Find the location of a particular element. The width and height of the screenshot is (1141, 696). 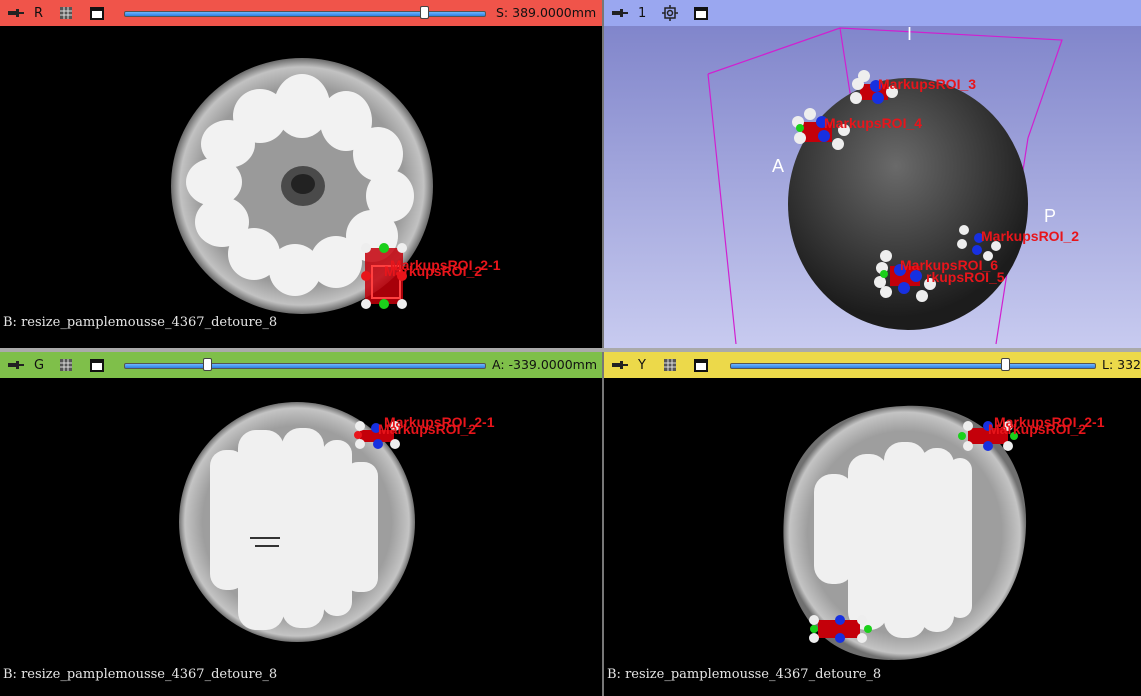

3d-view-controller-bar: 1 is located at coordinates (872, 13).